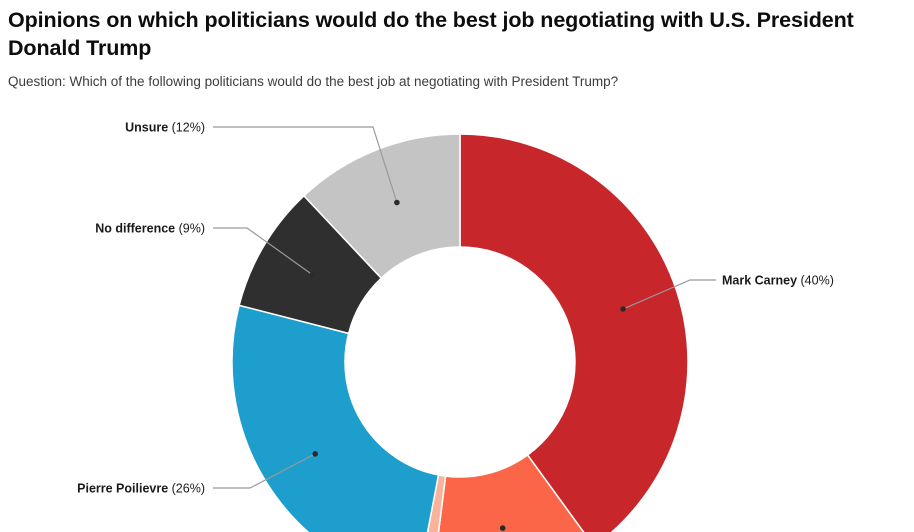 The image size is (914, 532). I want to click on donut-segment-unsure, so click(381, 206).